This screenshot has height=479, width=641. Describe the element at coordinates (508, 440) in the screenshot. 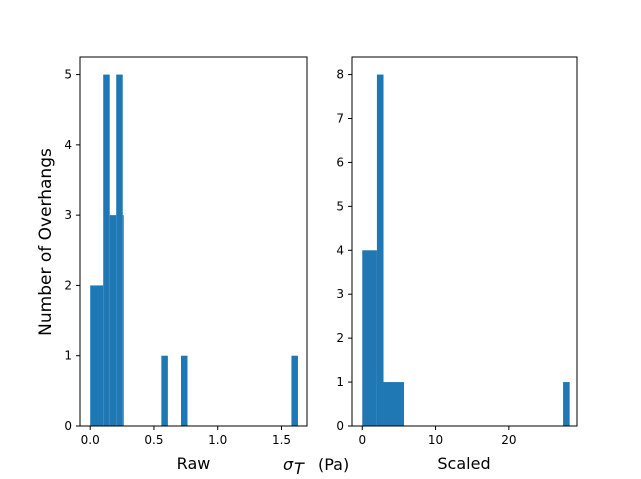

I see `scaled-xtick-label-2: 20` at that location.